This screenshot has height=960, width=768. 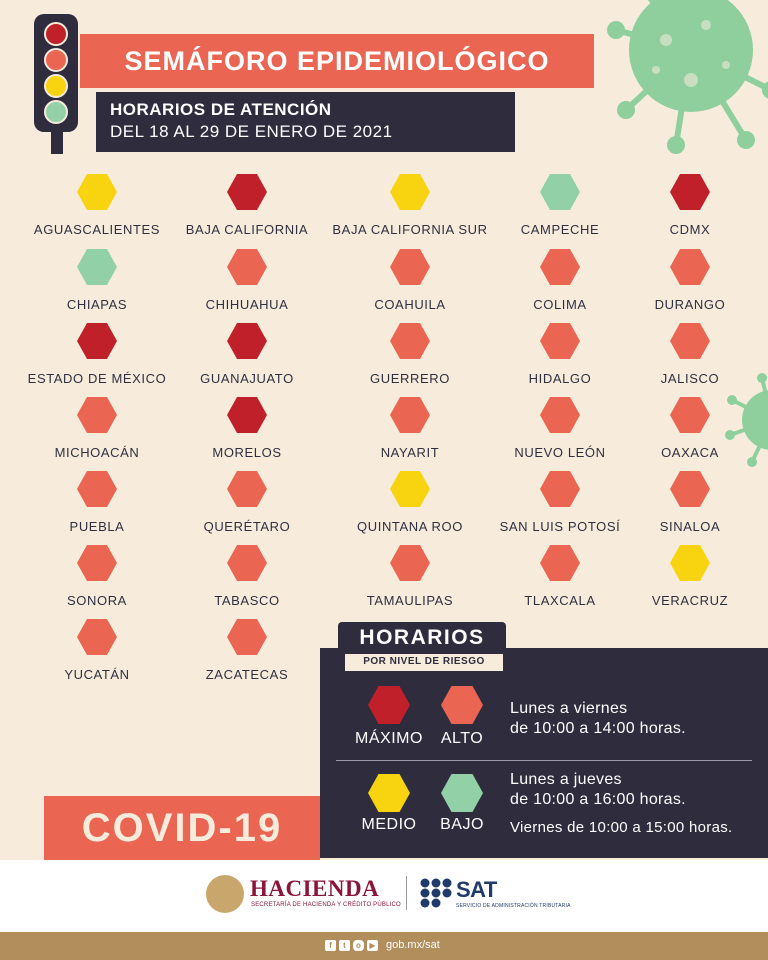 I want to click on instagram-icon: o, so click(x=358, y=945).